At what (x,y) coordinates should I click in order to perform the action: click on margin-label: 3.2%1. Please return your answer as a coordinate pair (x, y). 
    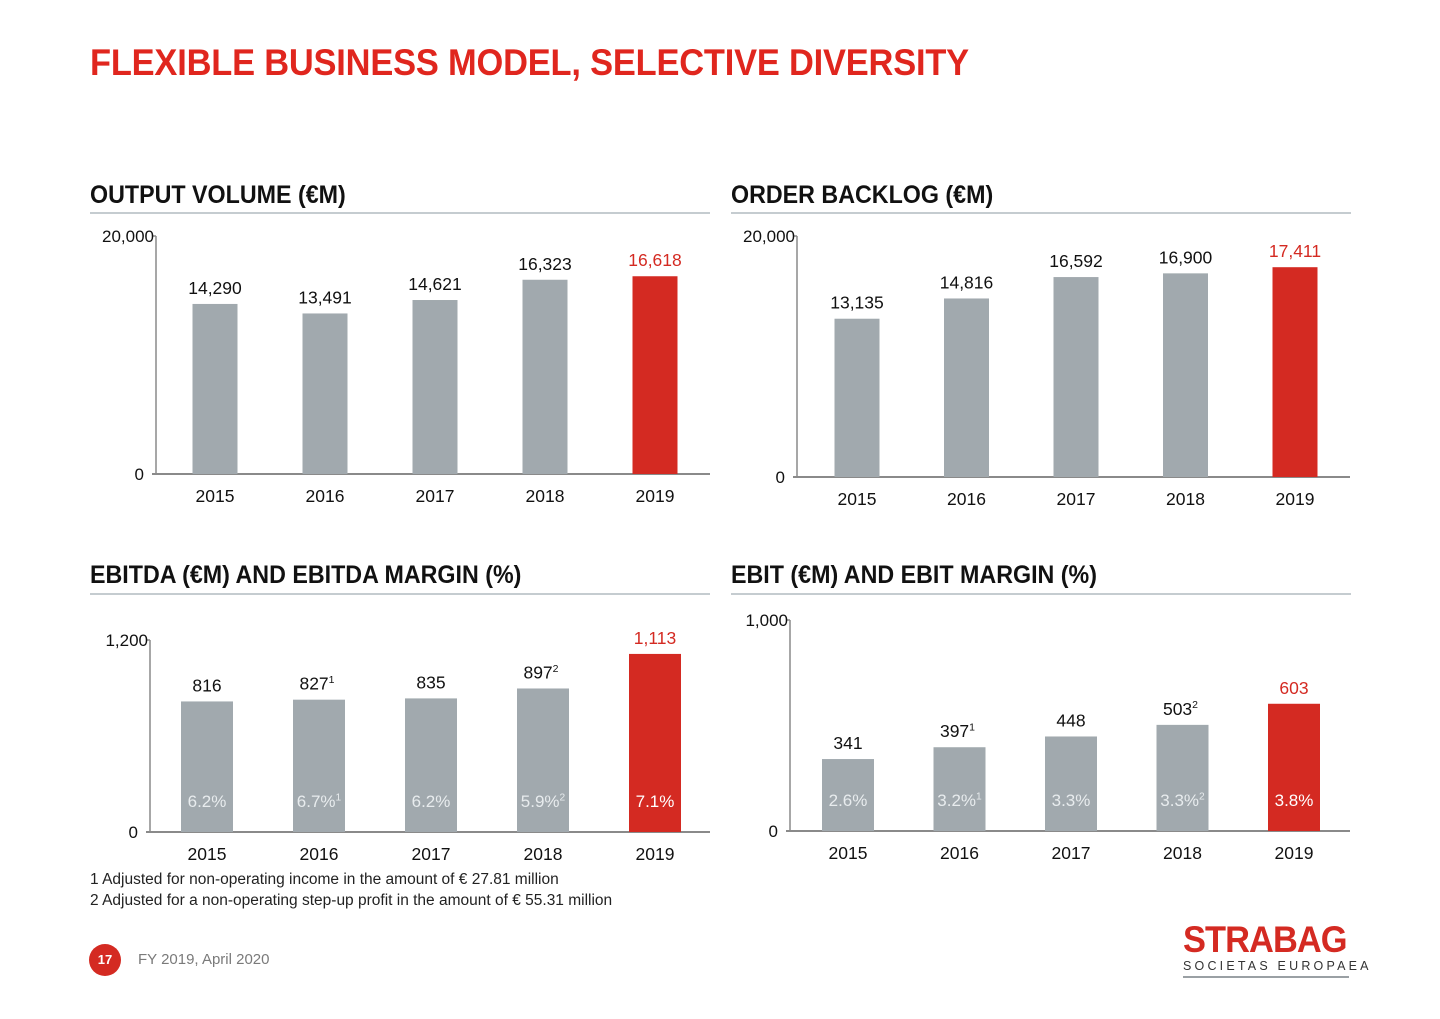
    Looking at the image, I should click on (959, 800).